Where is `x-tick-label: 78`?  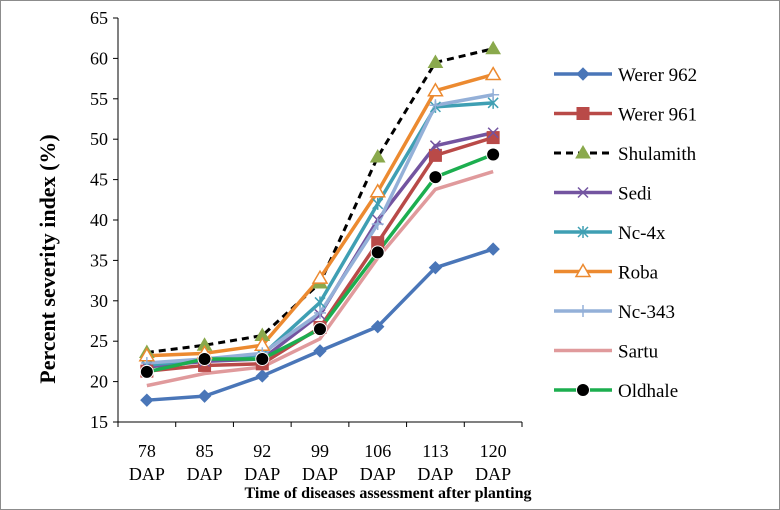 x-tick-label: 78 is located at coordinates (147, 451).